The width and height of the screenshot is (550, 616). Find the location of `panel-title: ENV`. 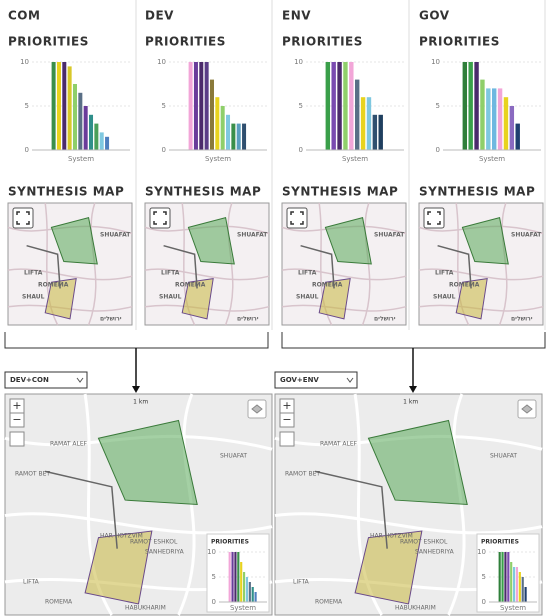

panel-title: ENV is located at coordinates (296, 16).